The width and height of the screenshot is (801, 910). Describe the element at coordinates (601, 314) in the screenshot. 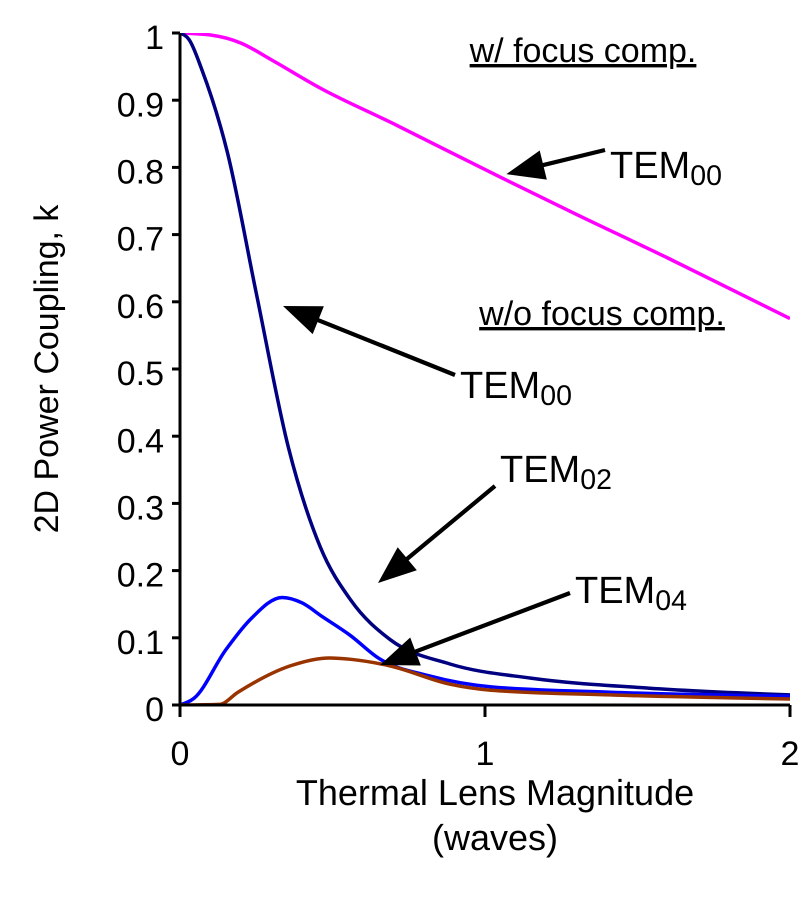

I see `annotation: w/o focus comp.` at that location.